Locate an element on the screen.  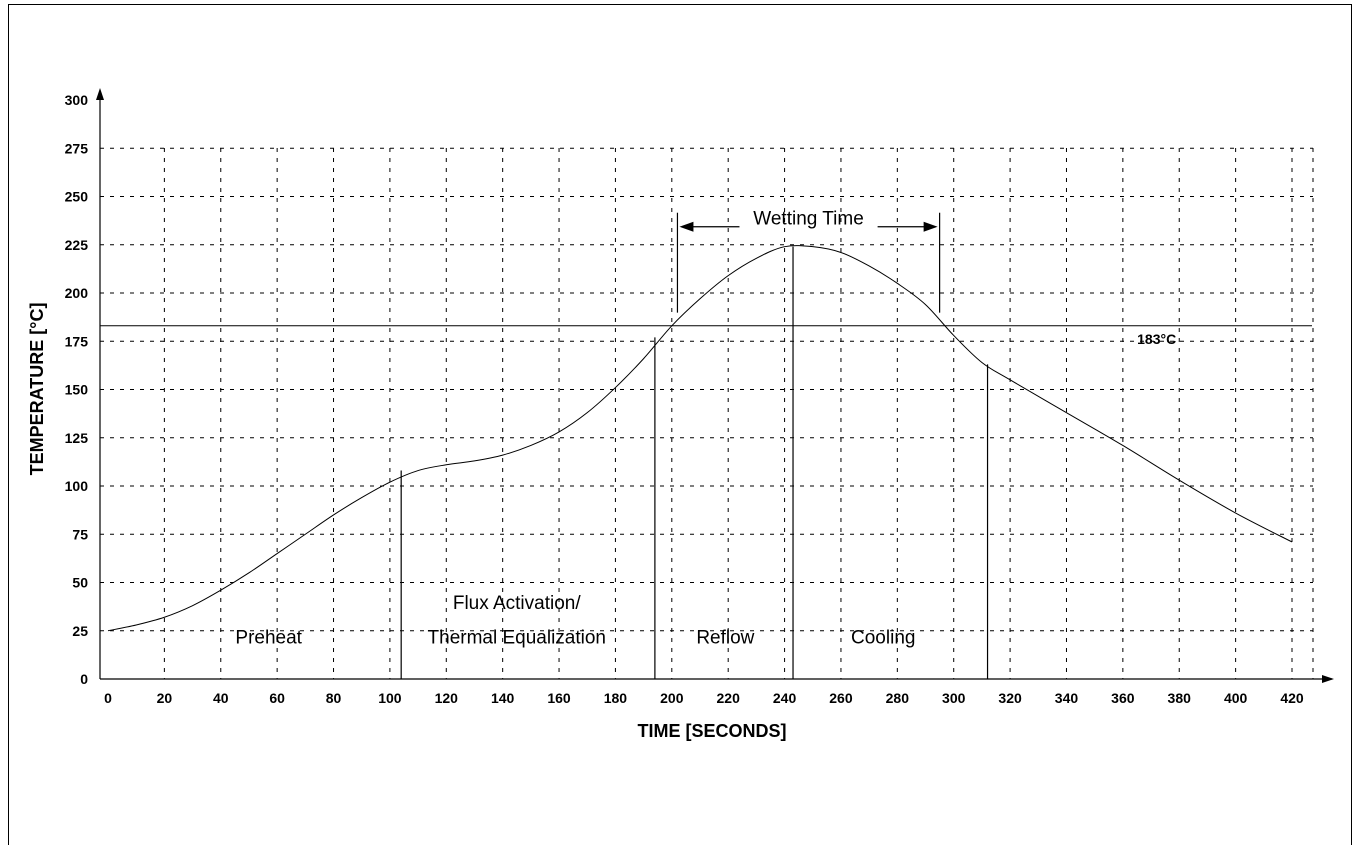
region-label: Preheat is located at coordinates (268, 638).